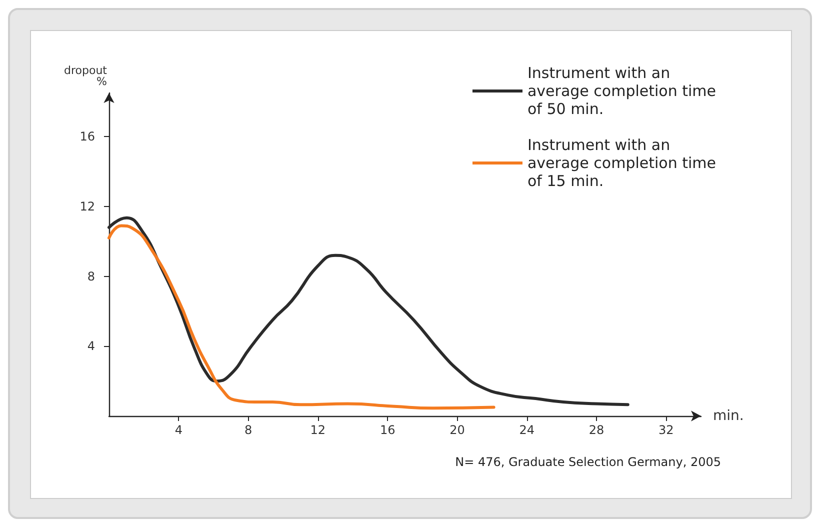  I want to click on y-tick-label: 16, so click(87, 137).